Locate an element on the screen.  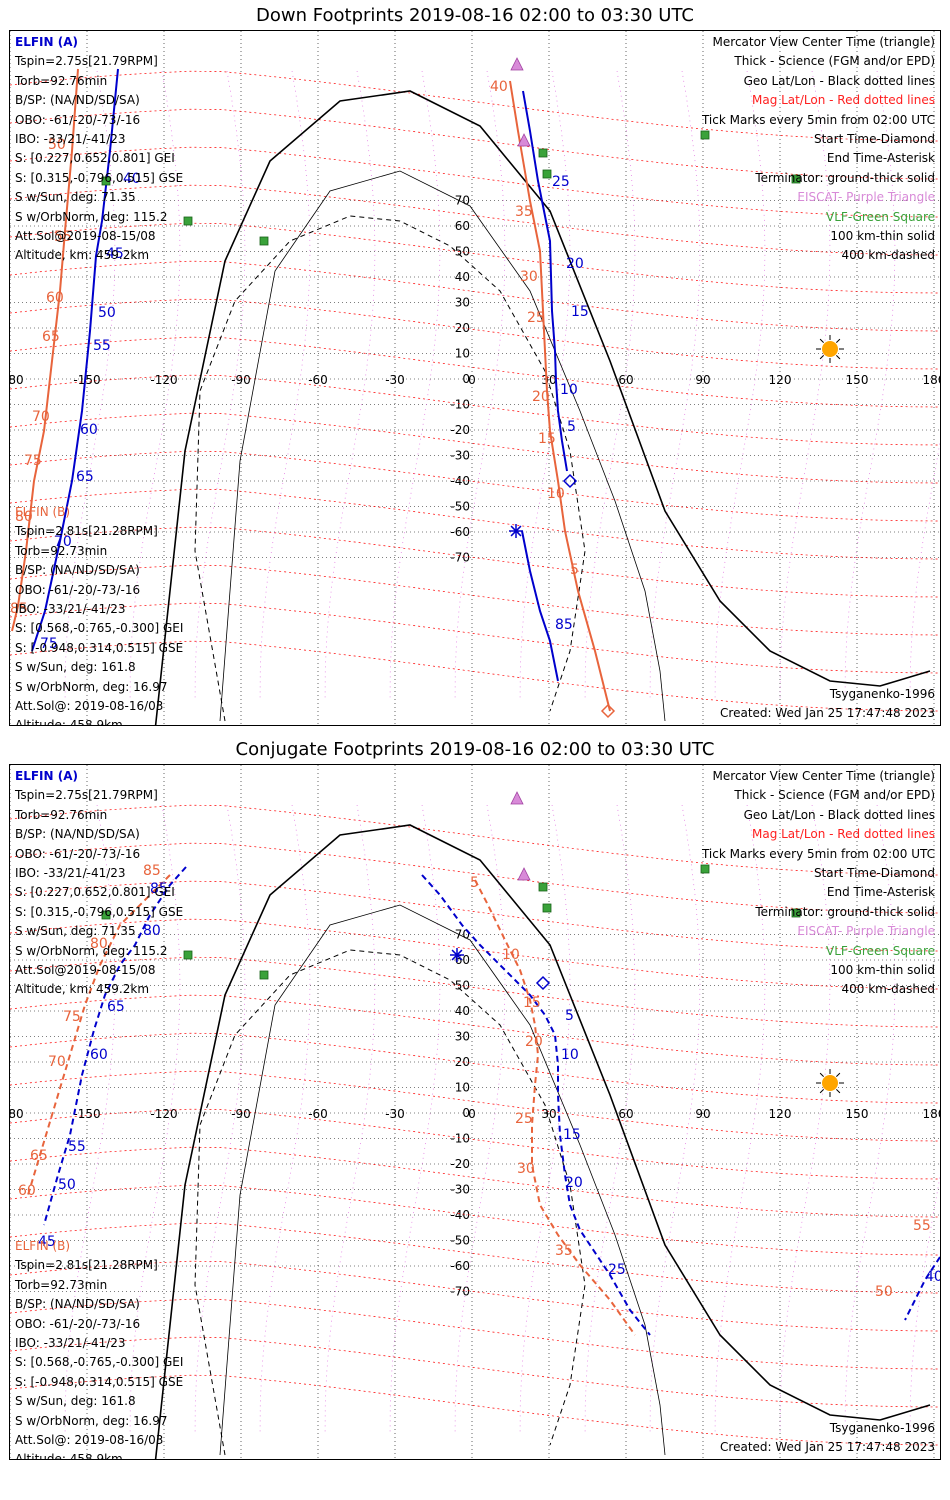
legend-item: EISCAT- Purple Triangle is located at coordinates (866, 197).